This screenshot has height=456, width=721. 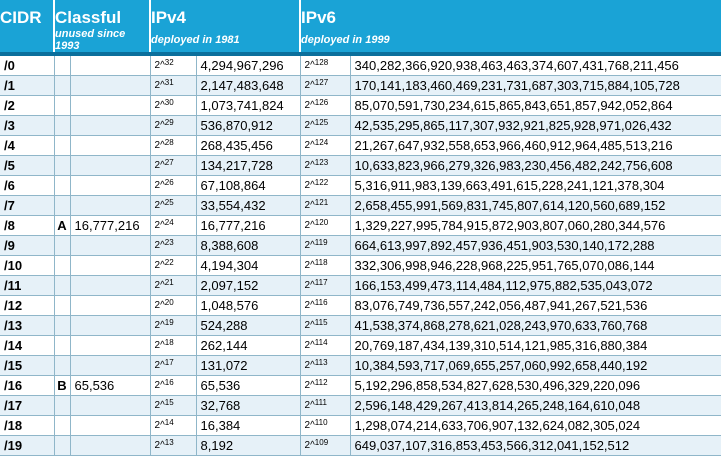 I want to click on class-cell: A, so click(x=62, y=225).